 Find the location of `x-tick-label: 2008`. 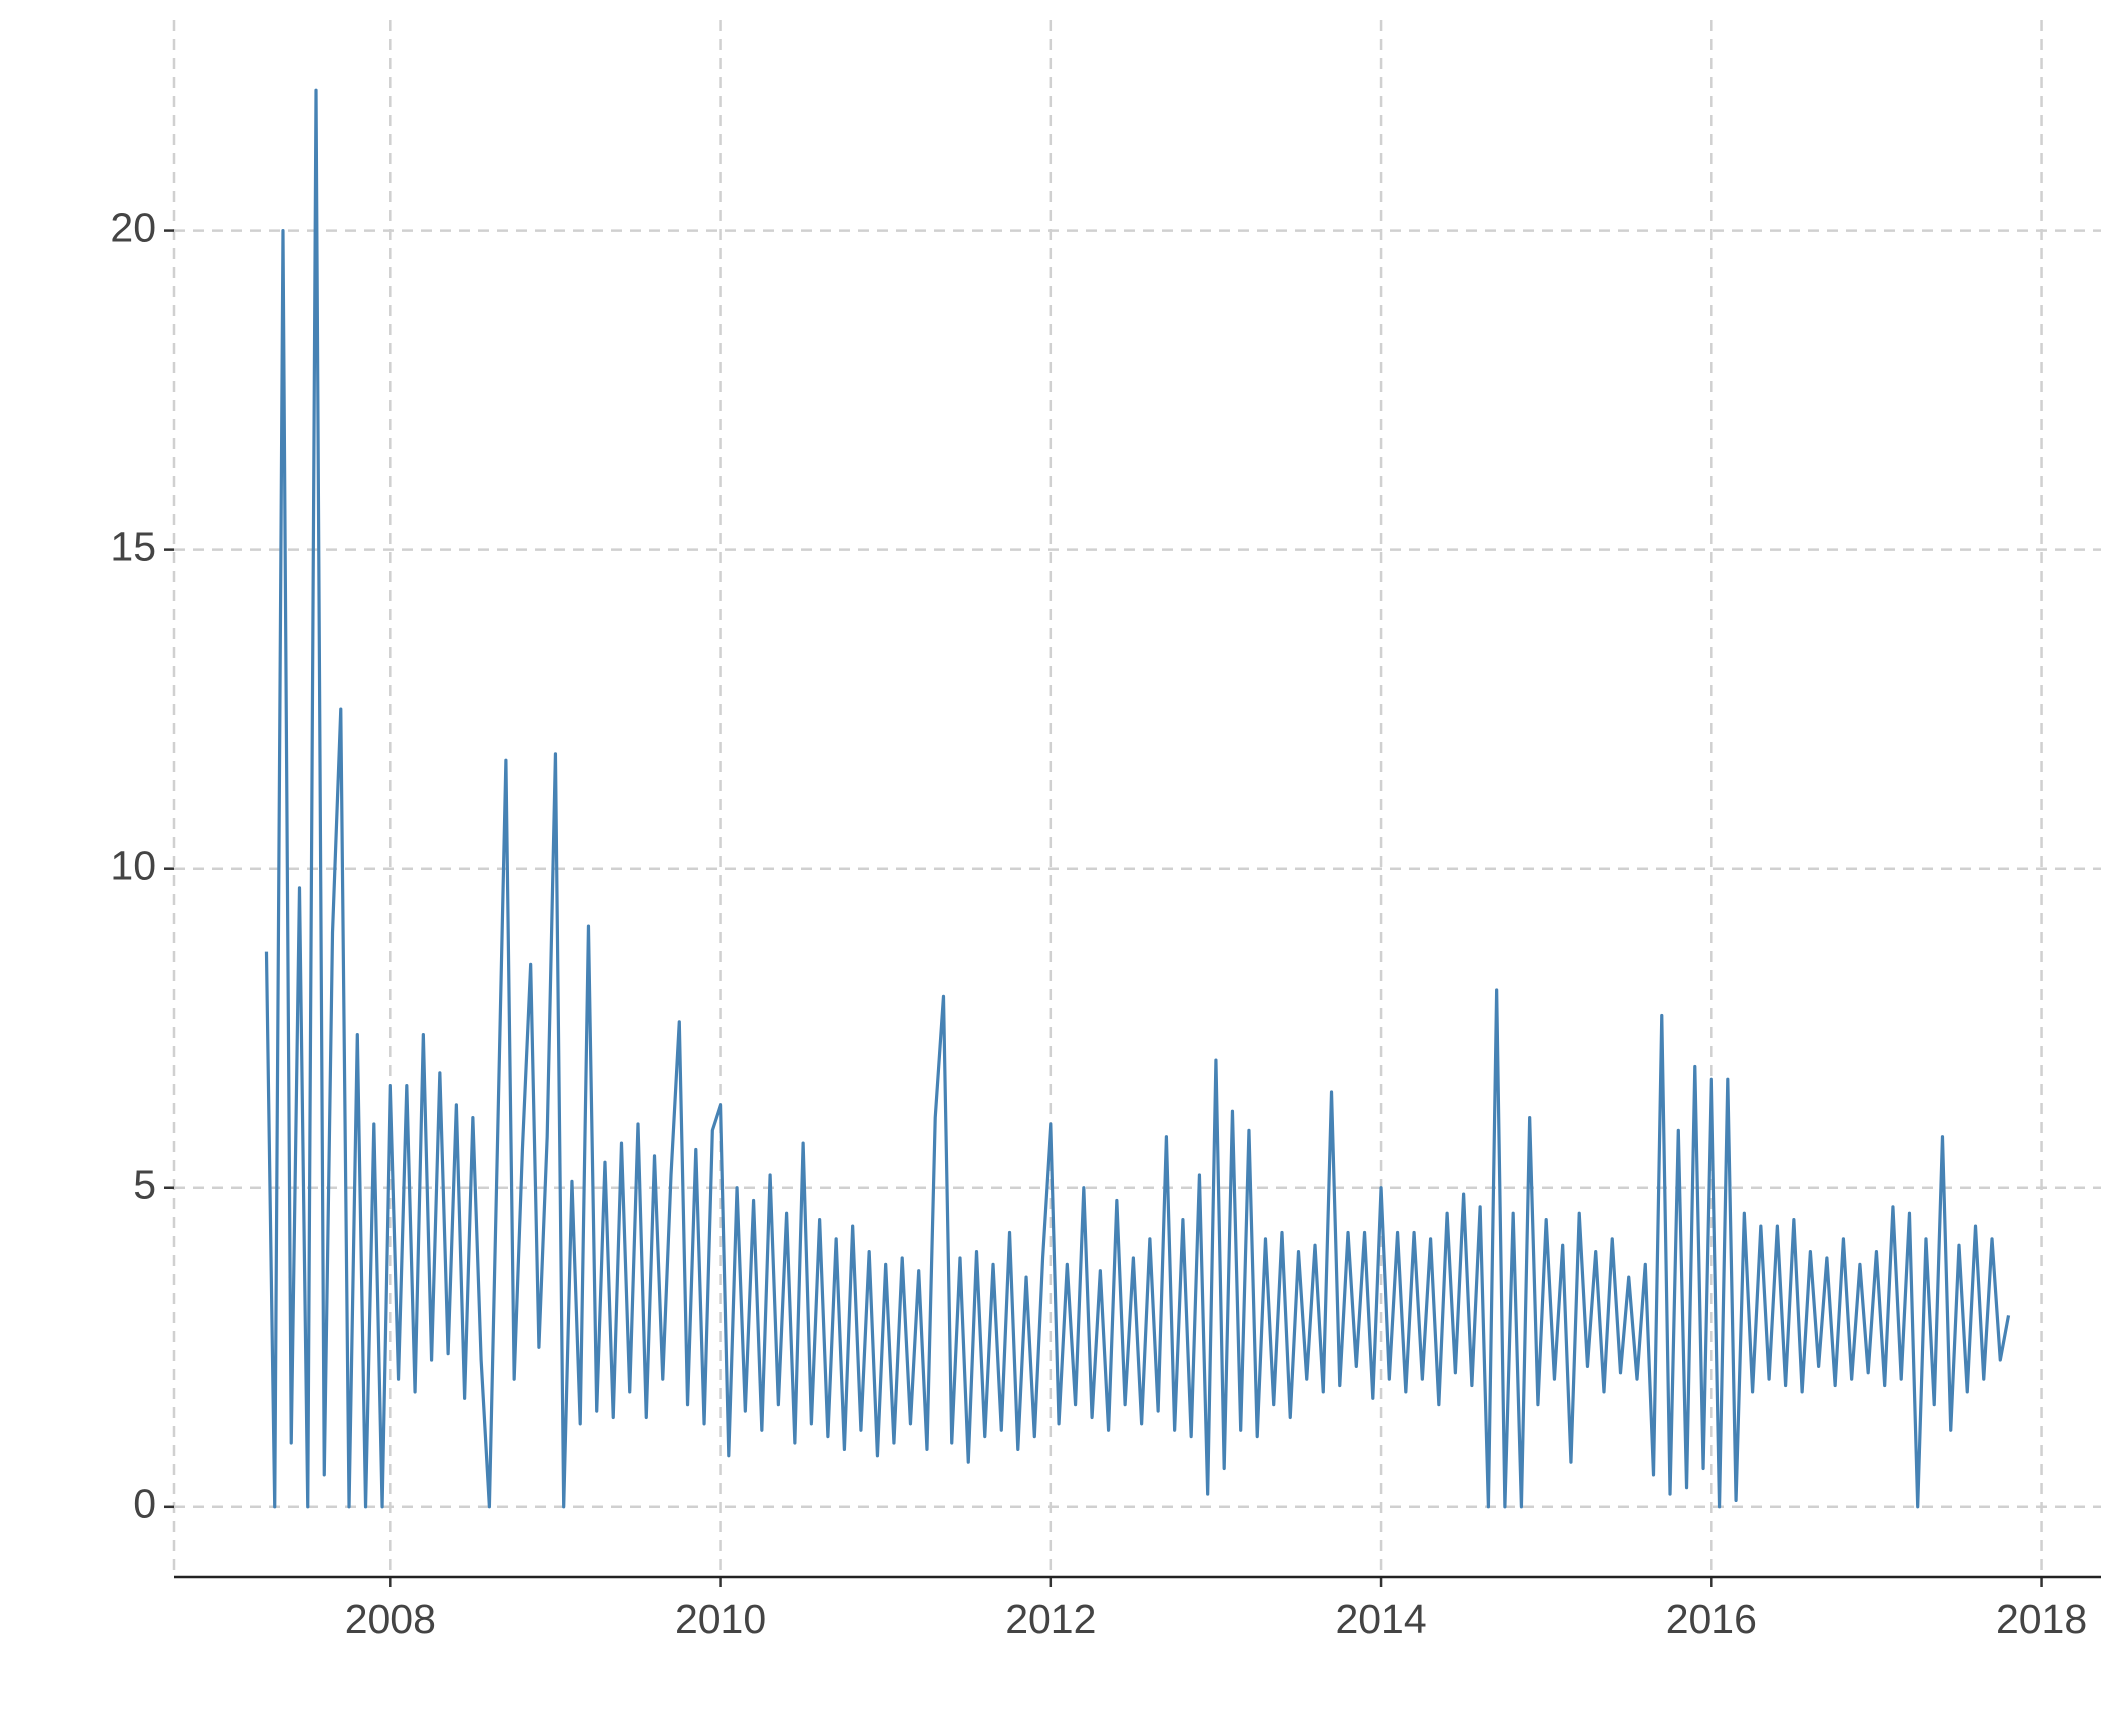

x-tick-label: 2008 is located at coordinates (390, 1619).